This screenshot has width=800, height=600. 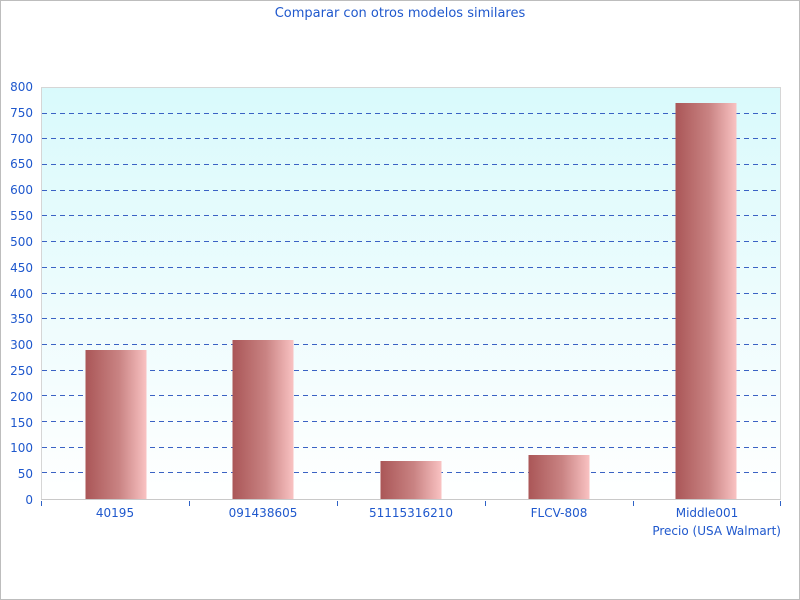 What do you see at coordinates (29, 500) in the screenshot?
I see `y-tick-label-0: 0` at bounding box center [29, 500].